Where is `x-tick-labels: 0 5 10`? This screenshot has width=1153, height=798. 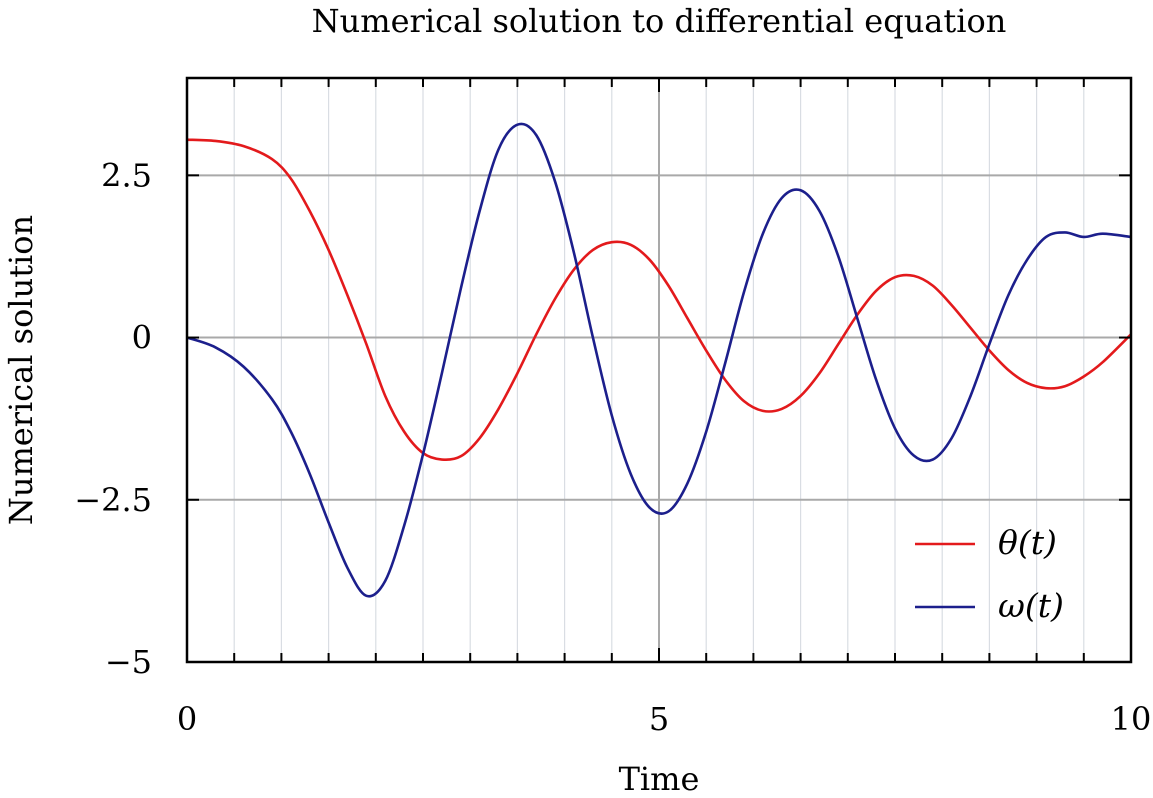 x-tick-labels: 0 5 10 is located at coordinates (664, 719).